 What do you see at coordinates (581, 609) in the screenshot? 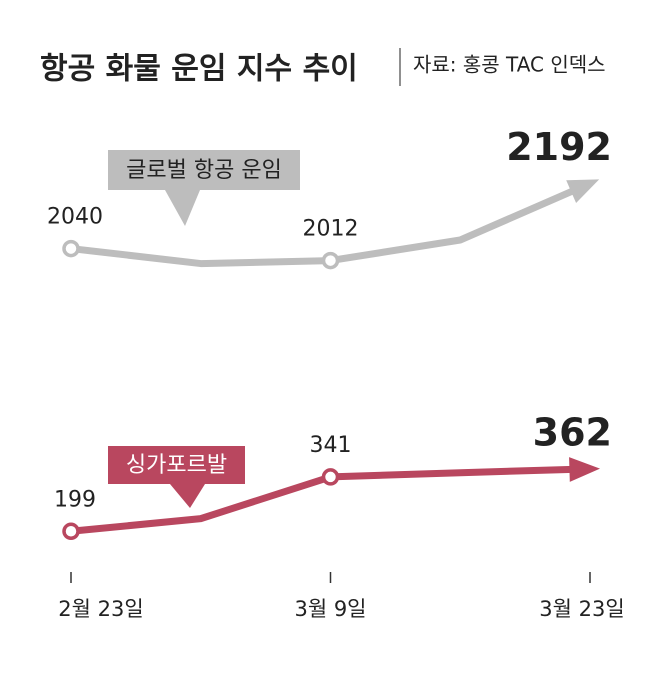
I see `x-tick-label: 3월 23일` at bounding box center [581, 609].